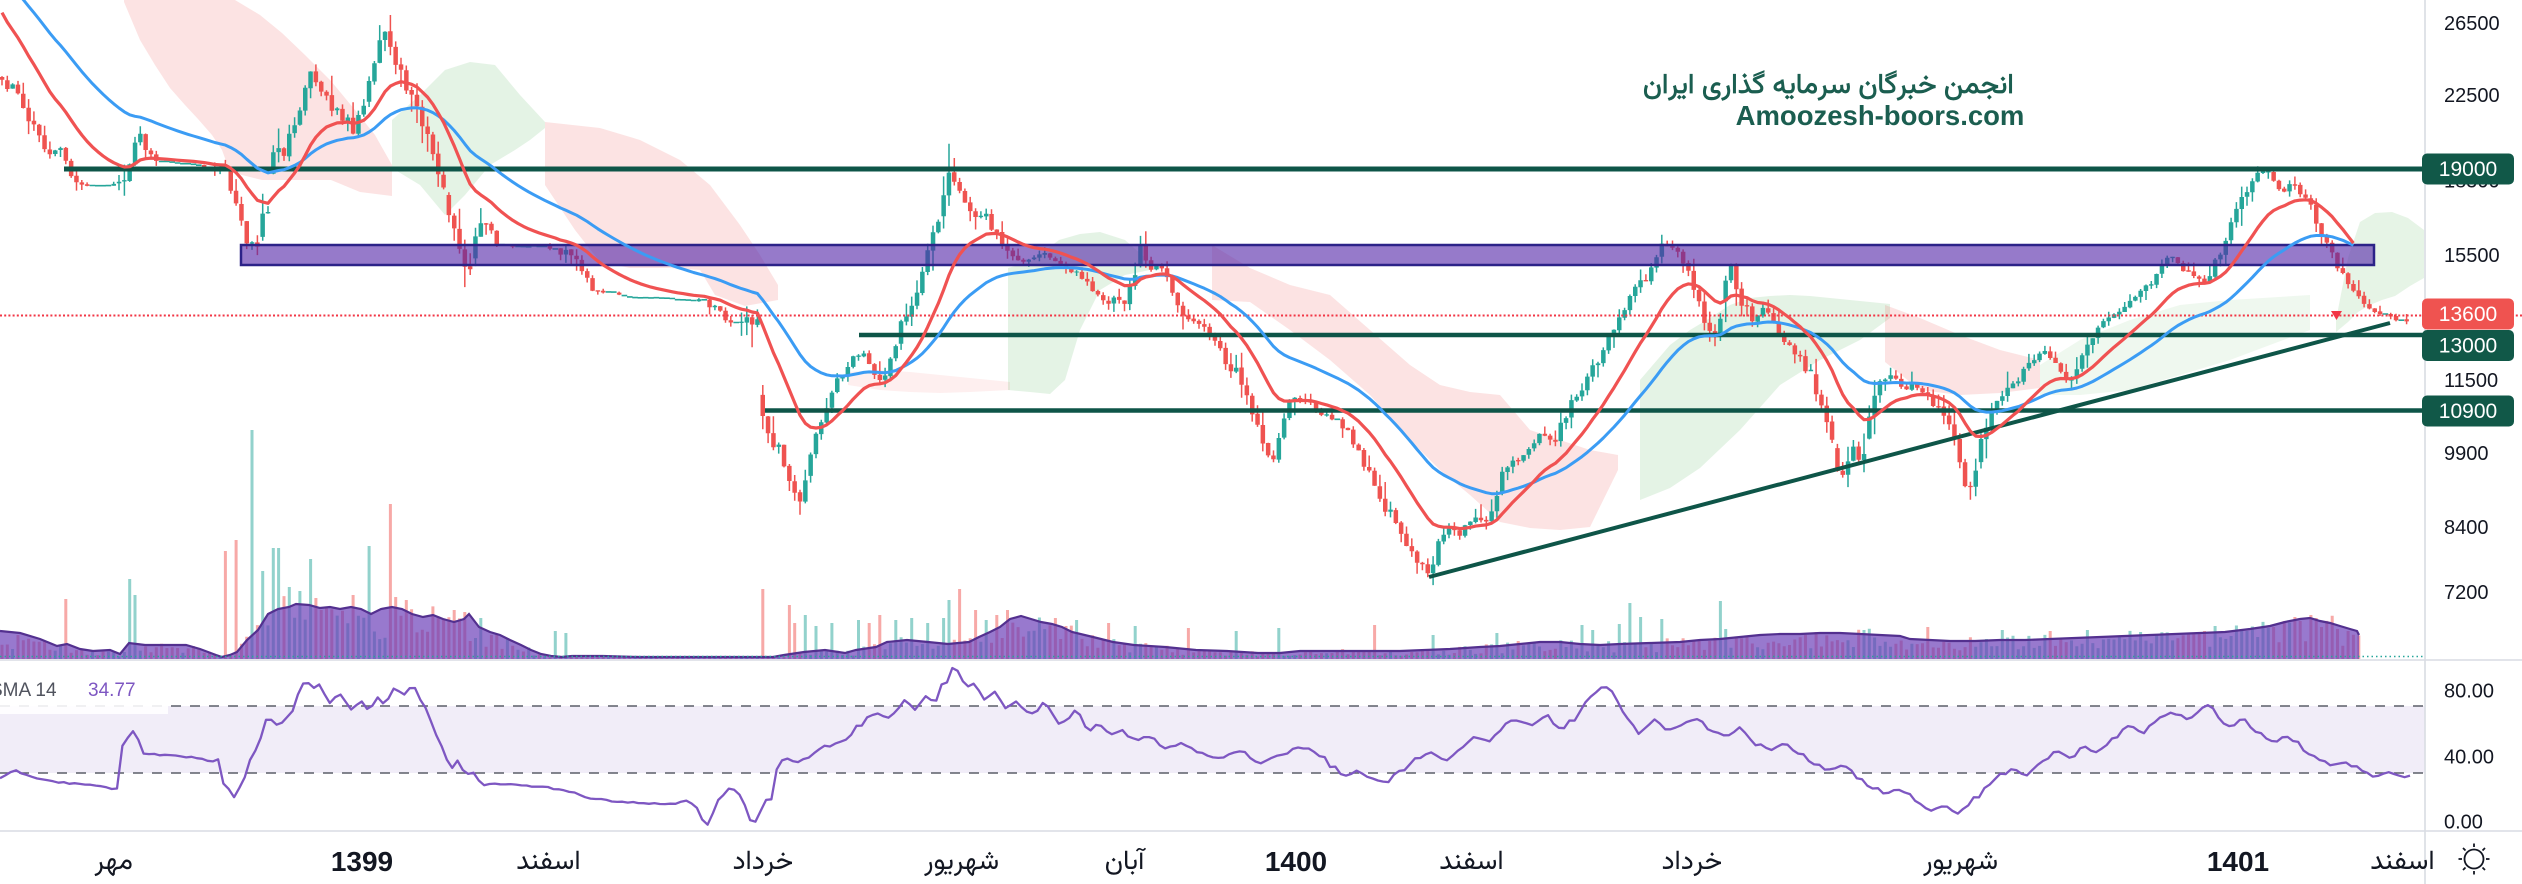 The height and width of the screenshot is (884, 2522). Describe the element at coordinates (2469, 758) in the screenshot. I see `svg-text: 40.00` at that location.